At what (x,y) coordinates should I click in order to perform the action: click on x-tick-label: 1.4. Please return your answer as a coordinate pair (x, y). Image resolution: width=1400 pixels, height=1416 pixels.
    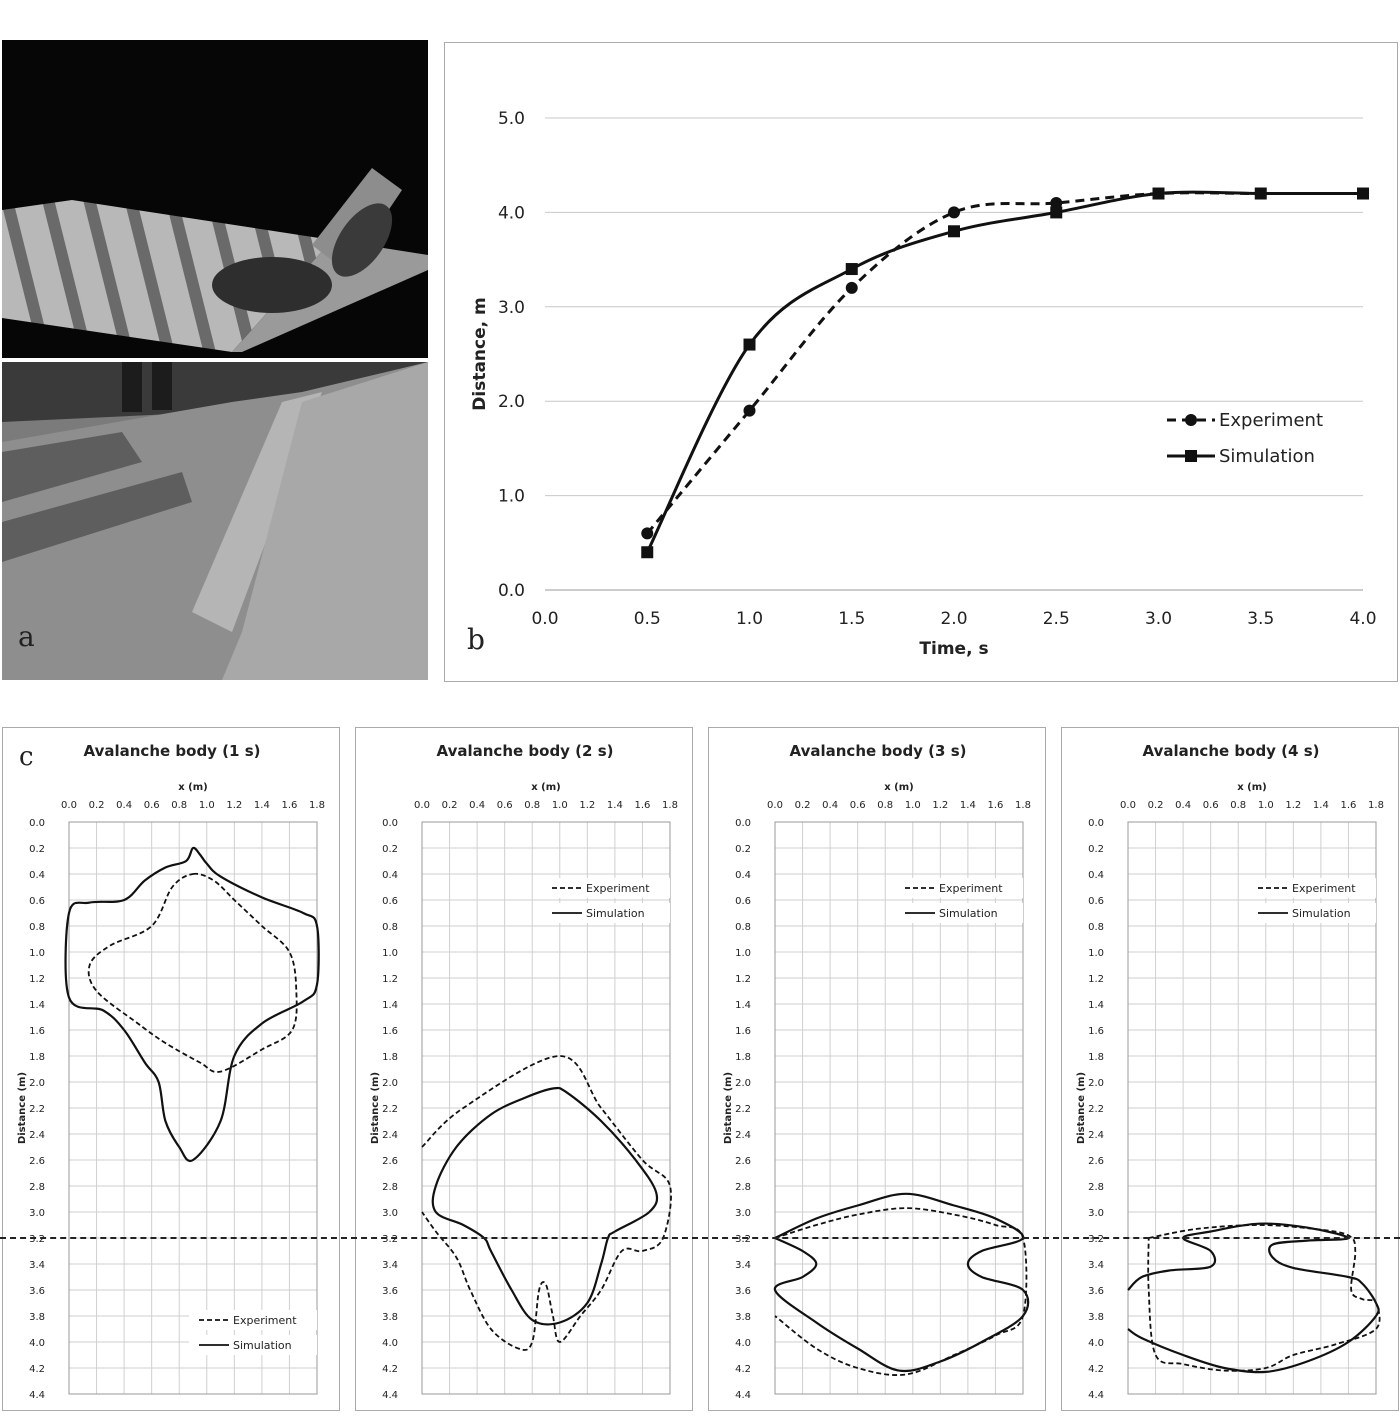
    Looking at the image, I should click on (968, 805).